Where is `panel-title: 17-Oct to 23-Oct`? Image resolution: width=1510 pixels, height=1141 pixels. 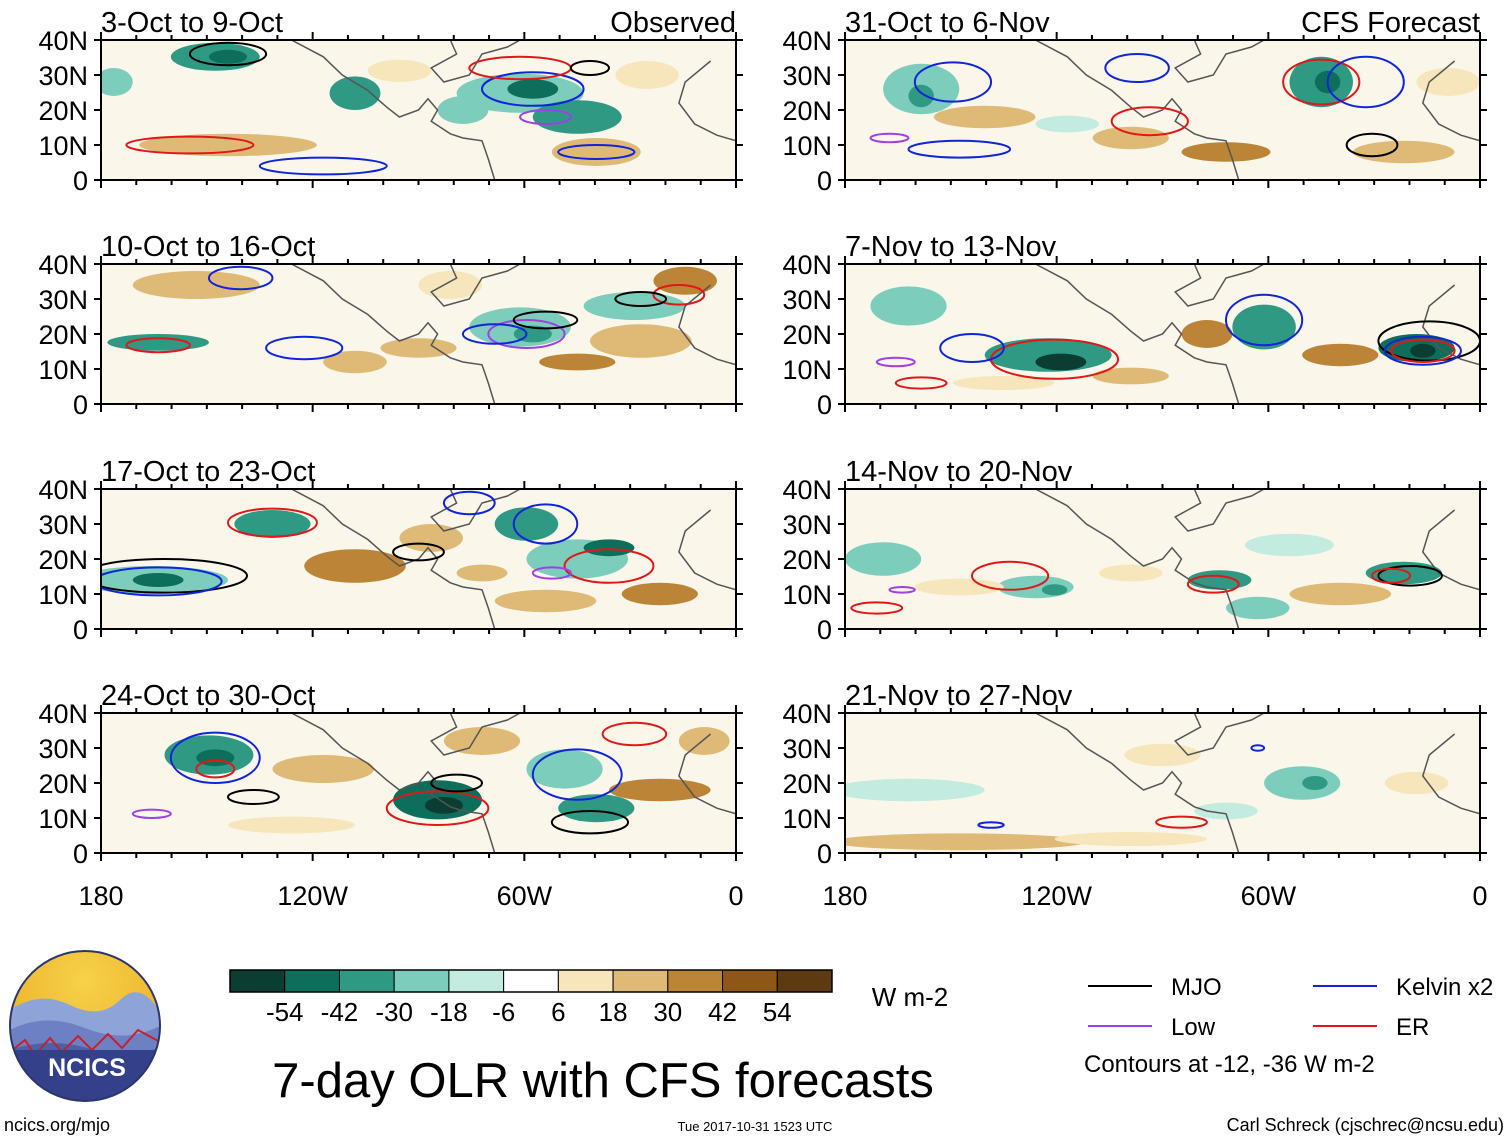
panel-title: 17-Oct to 23-Oct is located at coordinates (208, 472).